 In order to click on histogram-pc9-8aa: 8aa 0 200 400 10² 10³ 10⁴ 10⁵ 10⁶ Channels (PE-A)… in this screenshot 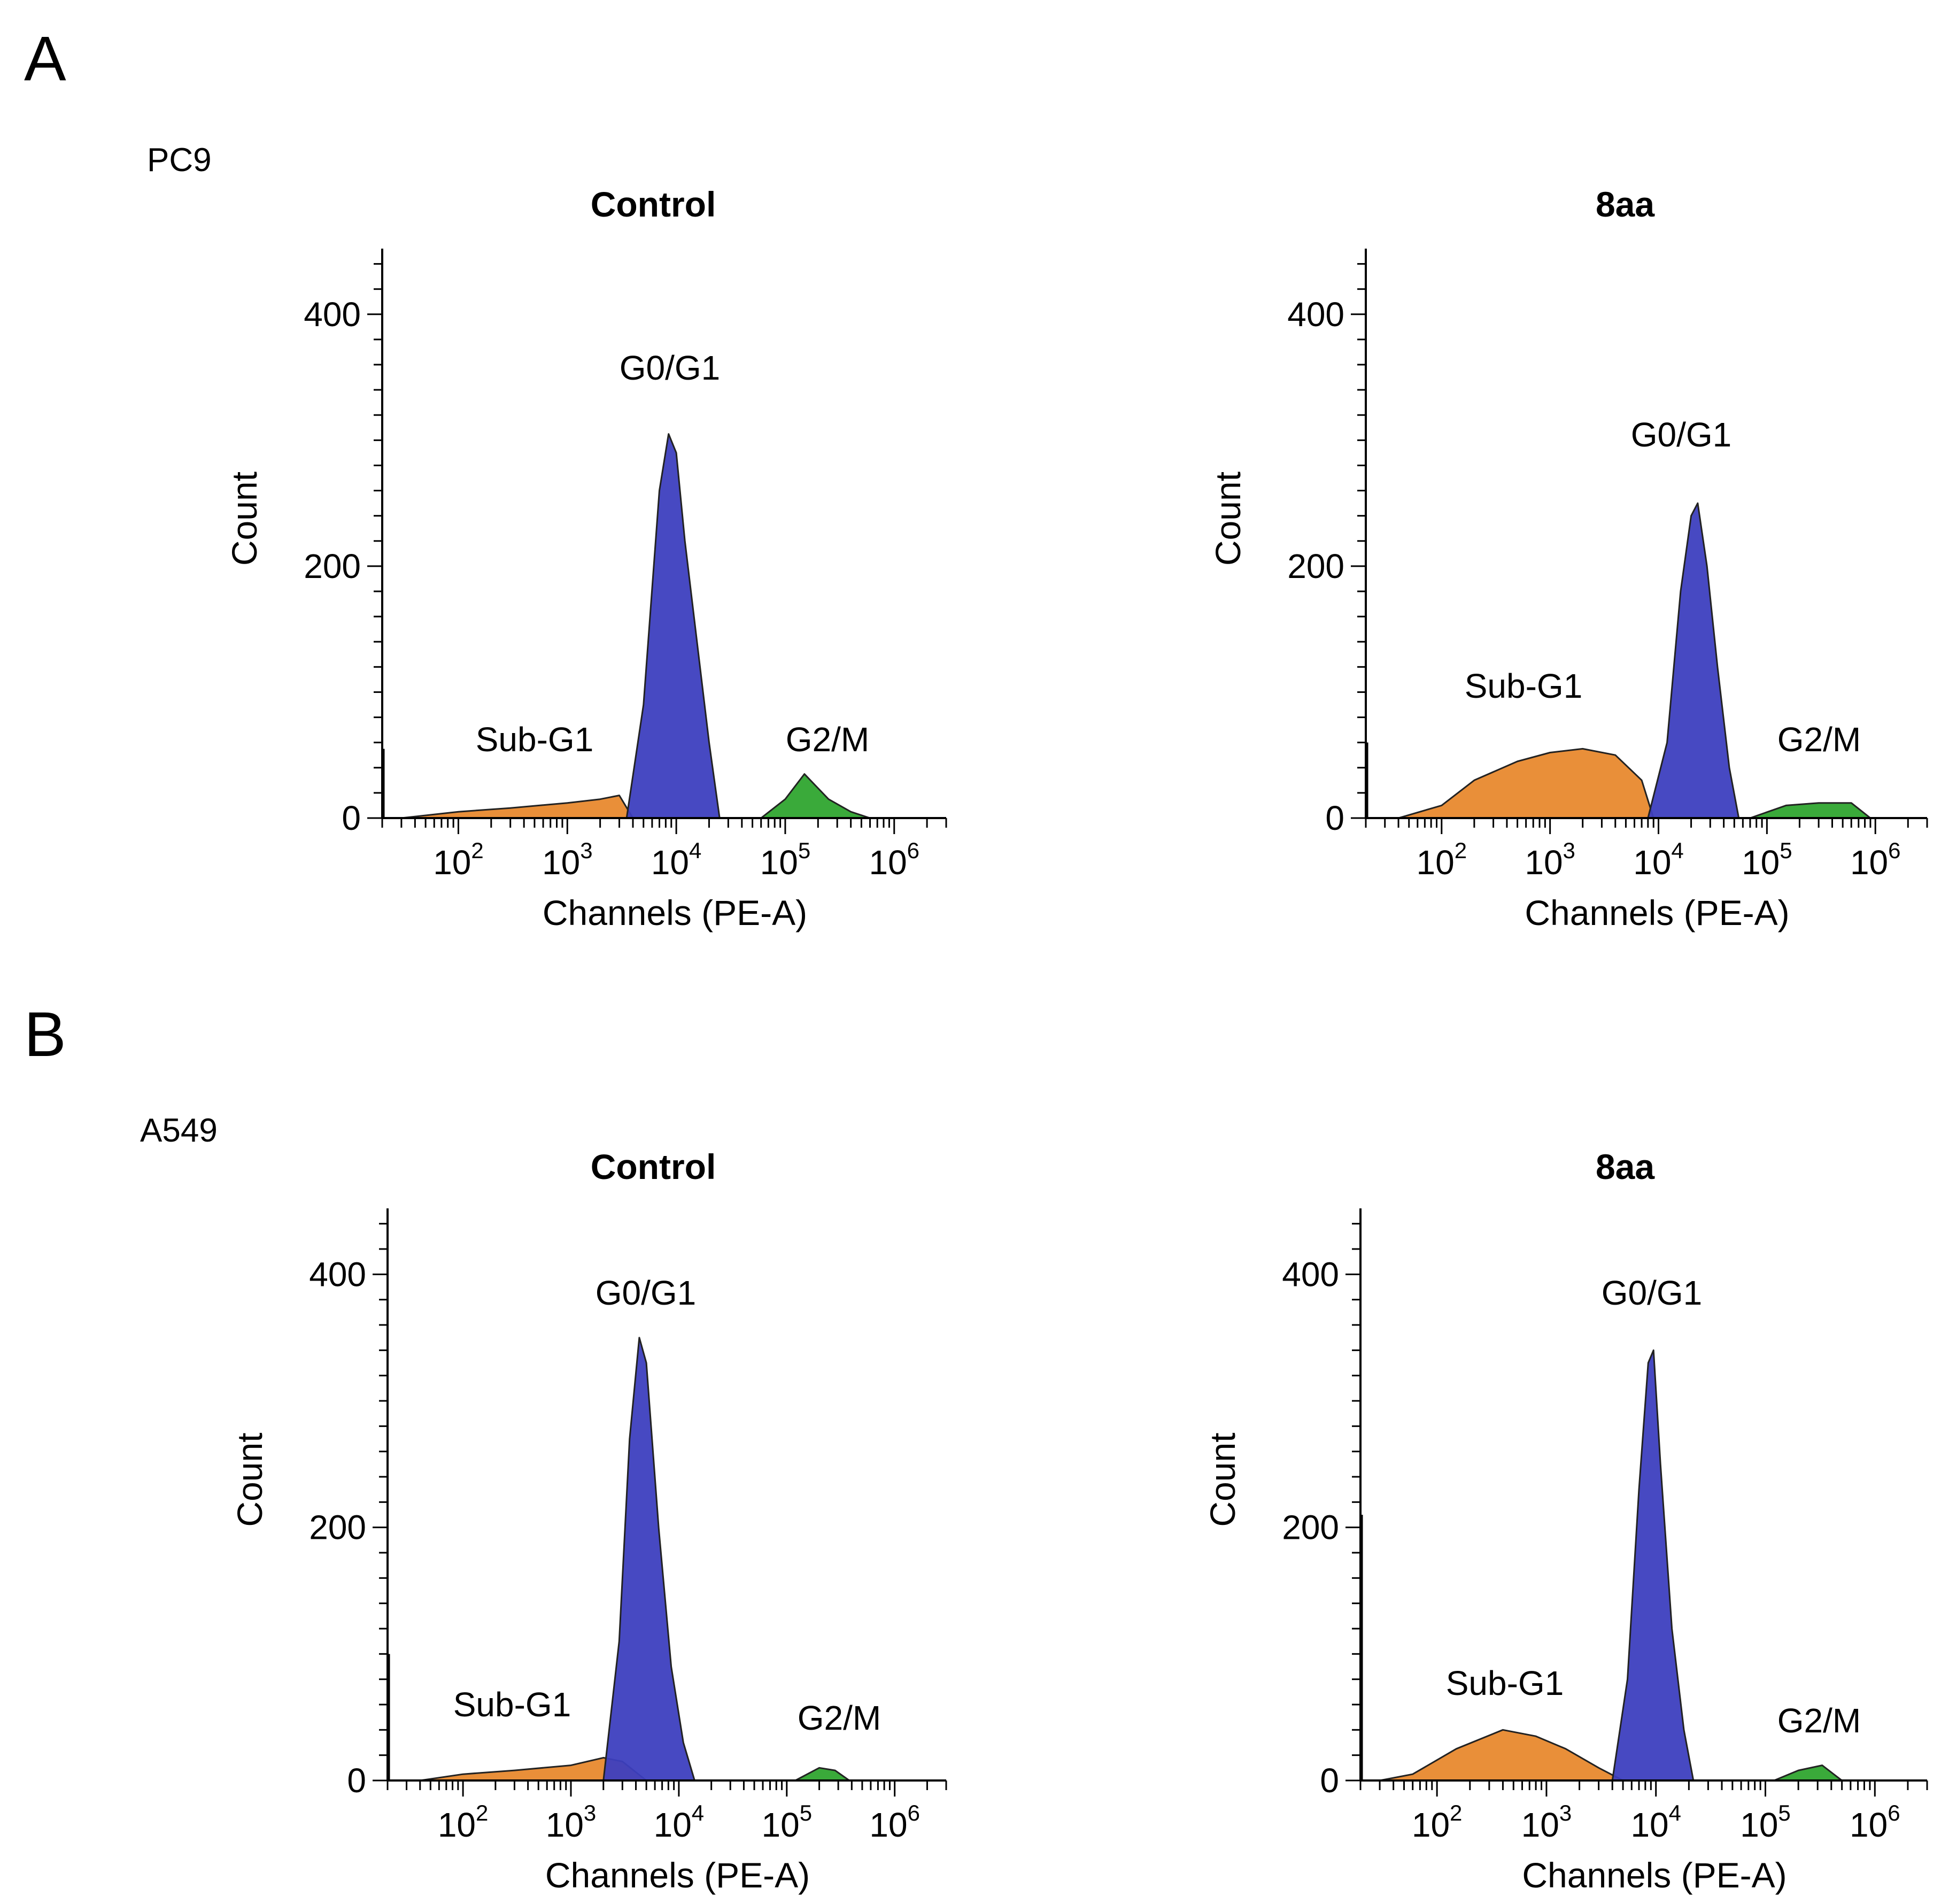, I will do `click(1568, 558)`.